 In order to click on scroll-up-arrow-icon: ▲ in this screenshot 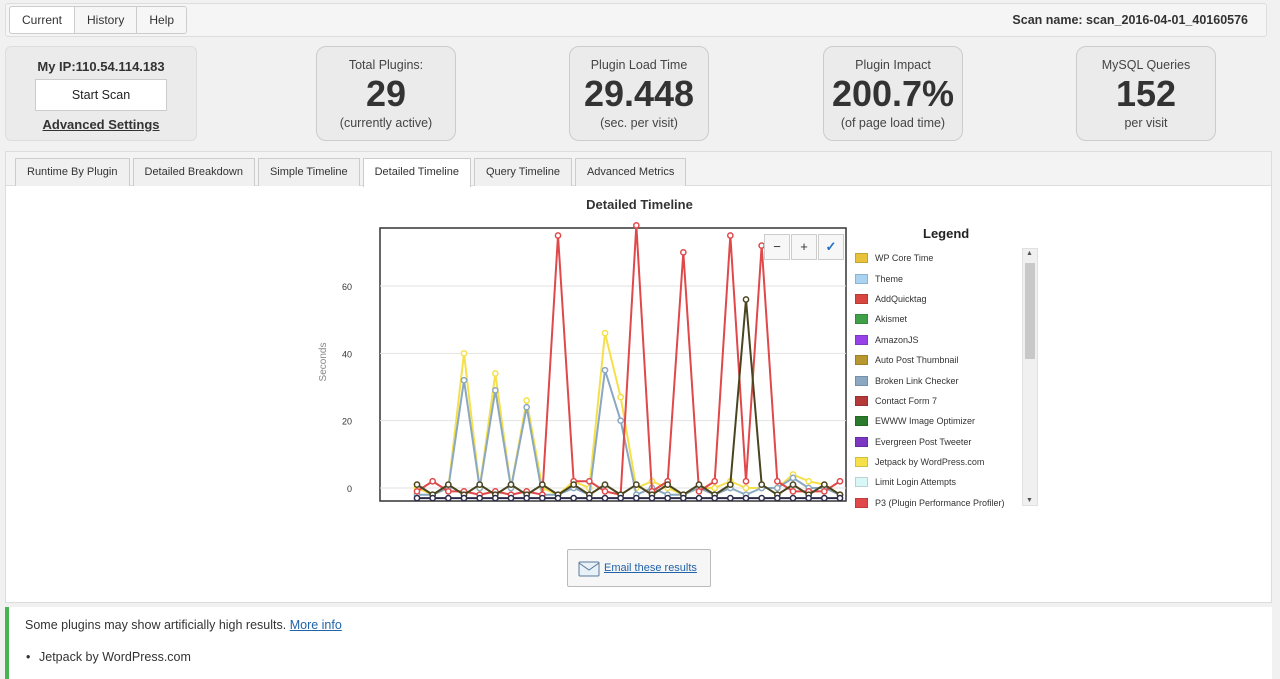, I will do `click(1029, 253)`.